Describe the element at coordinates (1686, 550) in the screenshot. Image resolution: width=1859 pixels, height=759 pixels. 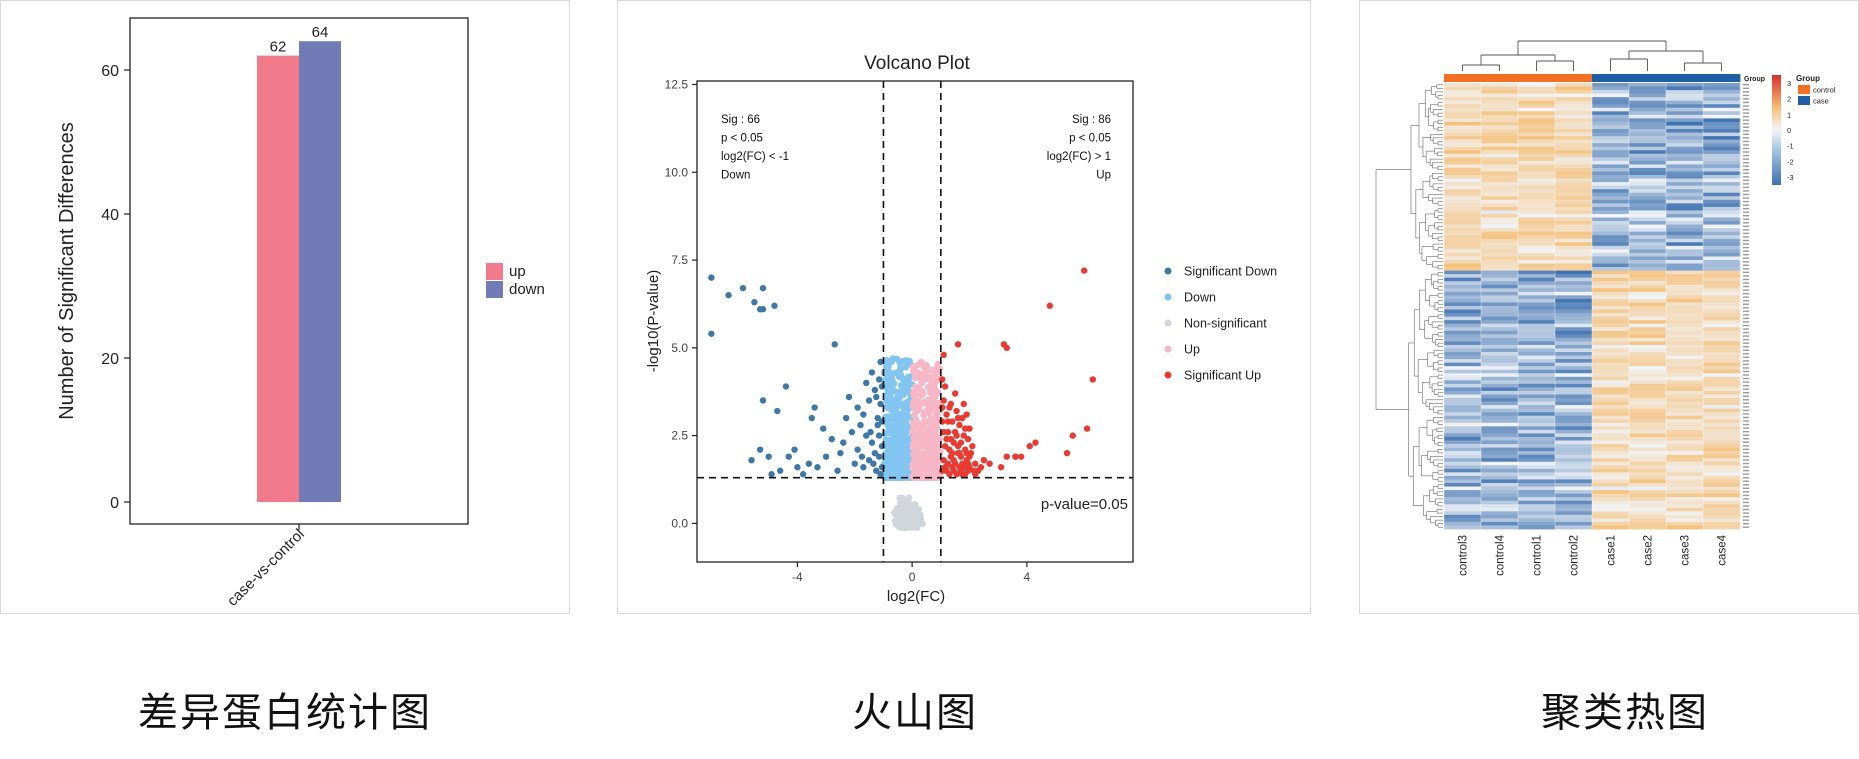
I see `column-label: case3` at that location.